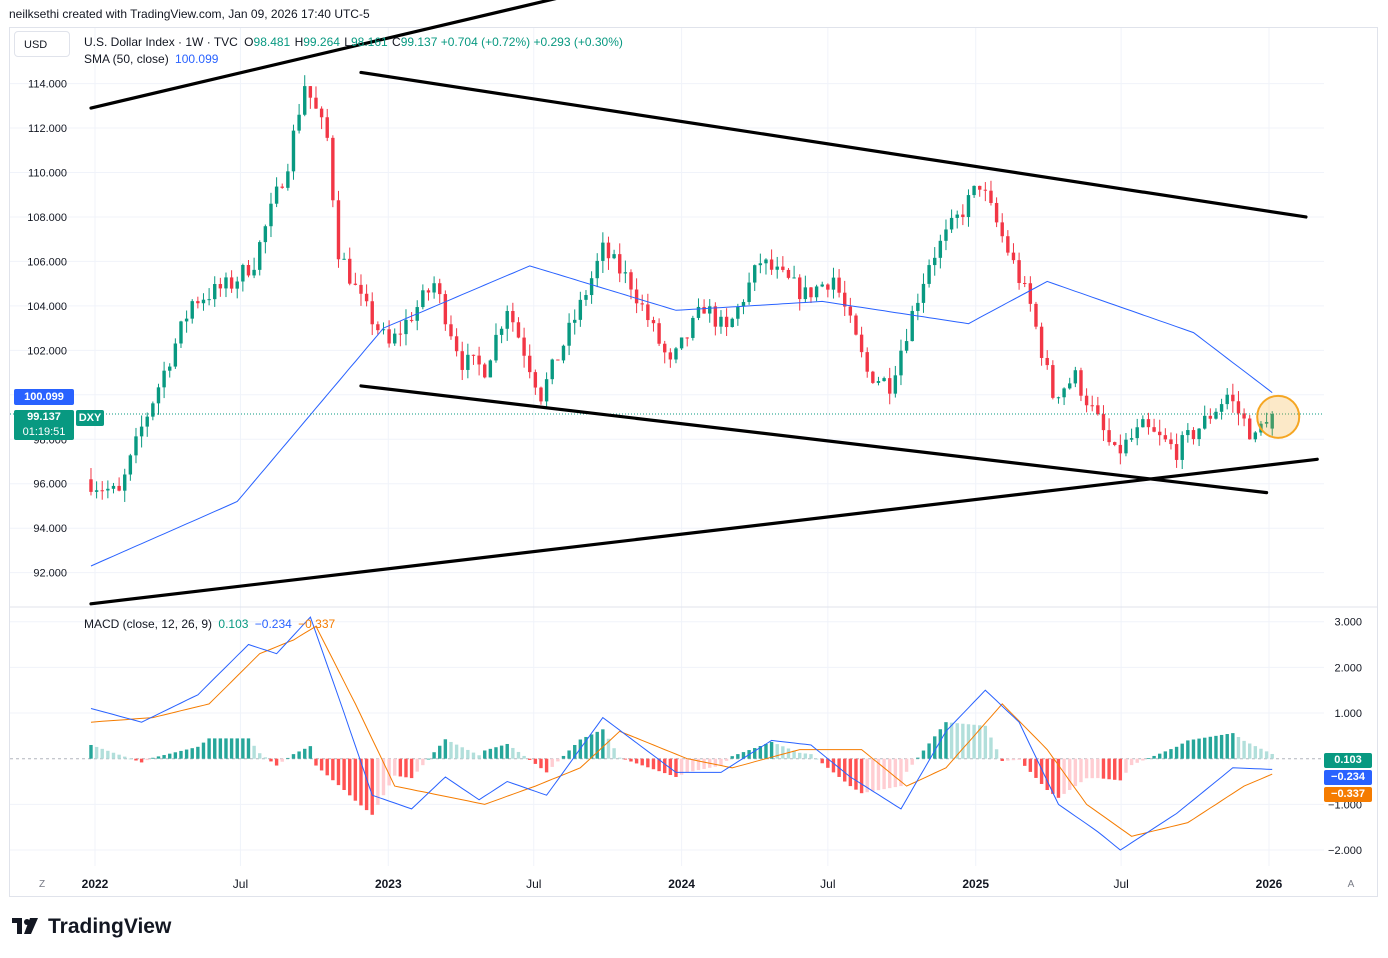 The image size is (1388, 958). Describe the element at coordinates (42, 884) in the screenshot. I see `zoom-button: Z` at that location.